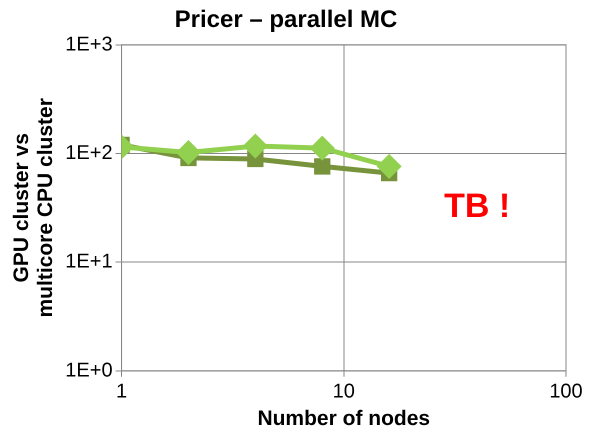  What do you see at coordinates (89, 153) in the screenshot?
I see `y-tick-label: 1E+2` at bounding box center [89, 153].